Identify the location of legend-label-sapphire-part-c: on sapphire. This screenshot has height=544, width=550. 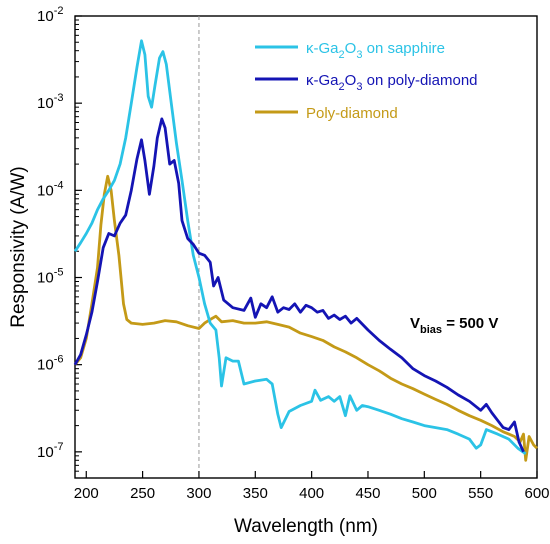
(403, 48).